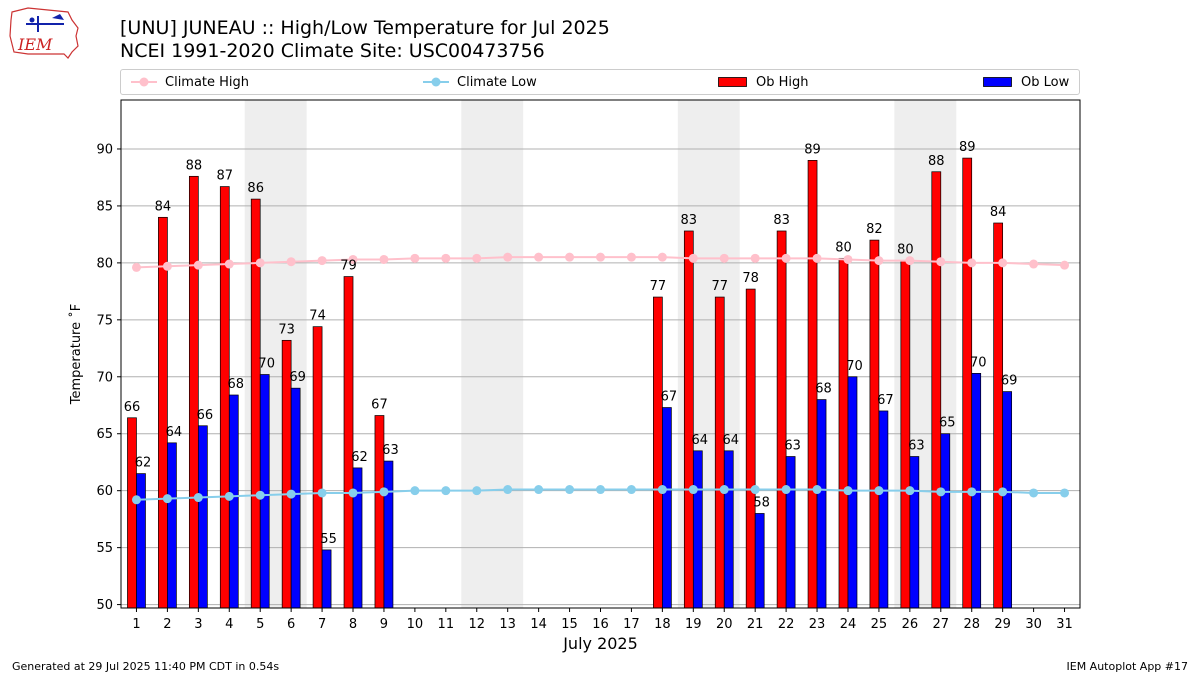  What do you see at coordinates (1045, 82) in the screenshot?
I see `legend-label-ob-low: Ob Low` at bounding box center [1045, 82].